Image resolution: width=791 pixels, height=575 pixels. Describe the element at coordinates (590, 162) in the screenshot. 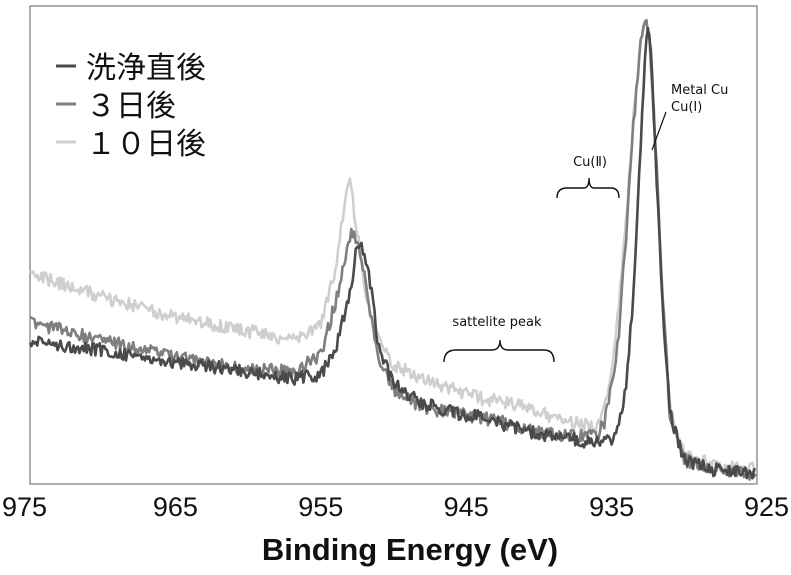

I see `annotation-cu-ii: Cu(Ⅱ)` at that location.